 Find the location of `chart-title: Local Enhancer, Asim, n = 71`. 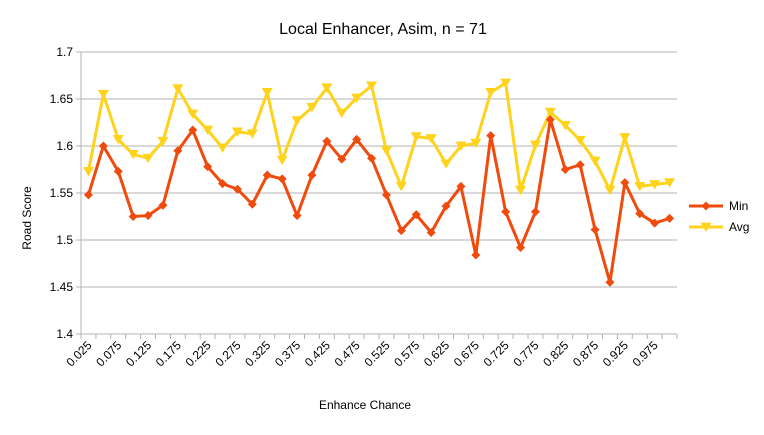

chart-title: Local Enhancer, Asim, n = 71 is located at coordinates (383, 29).